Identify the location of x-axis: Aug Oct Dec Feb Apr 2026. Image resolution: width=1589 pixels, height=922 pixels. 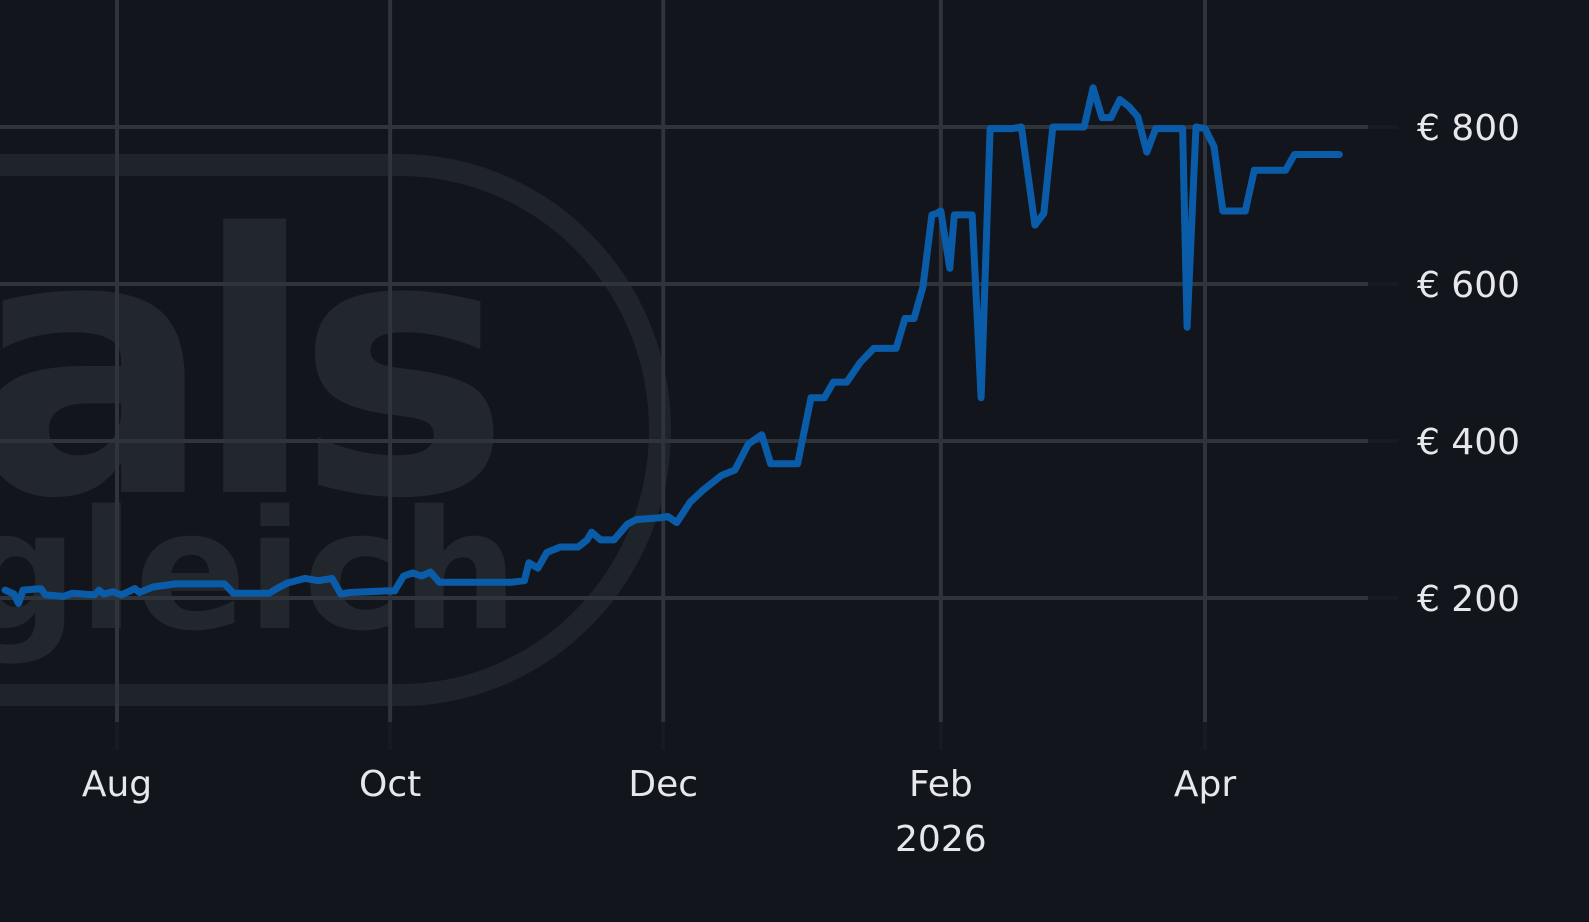
(659, 791).